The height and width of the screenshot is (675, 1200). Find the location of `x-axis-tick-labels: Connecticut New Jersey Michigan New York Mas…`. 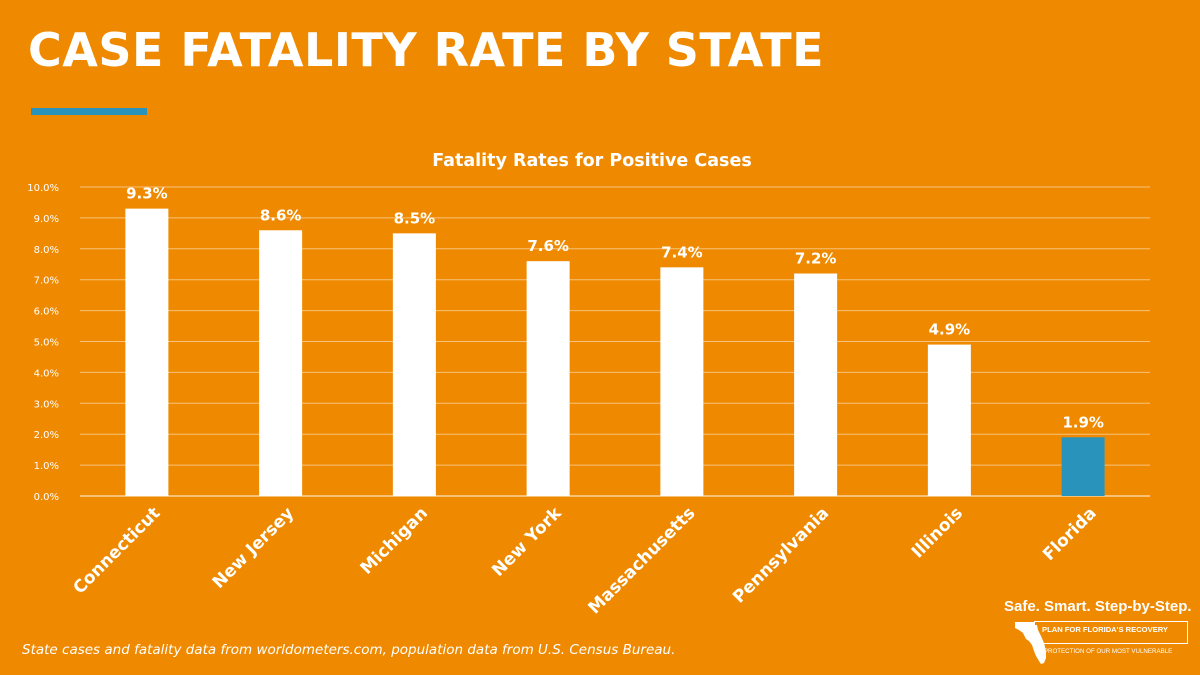

x-axis-tick-labels: Connecticut New Jersey Michigan New York Mas… is located at coordinates (584, 560).